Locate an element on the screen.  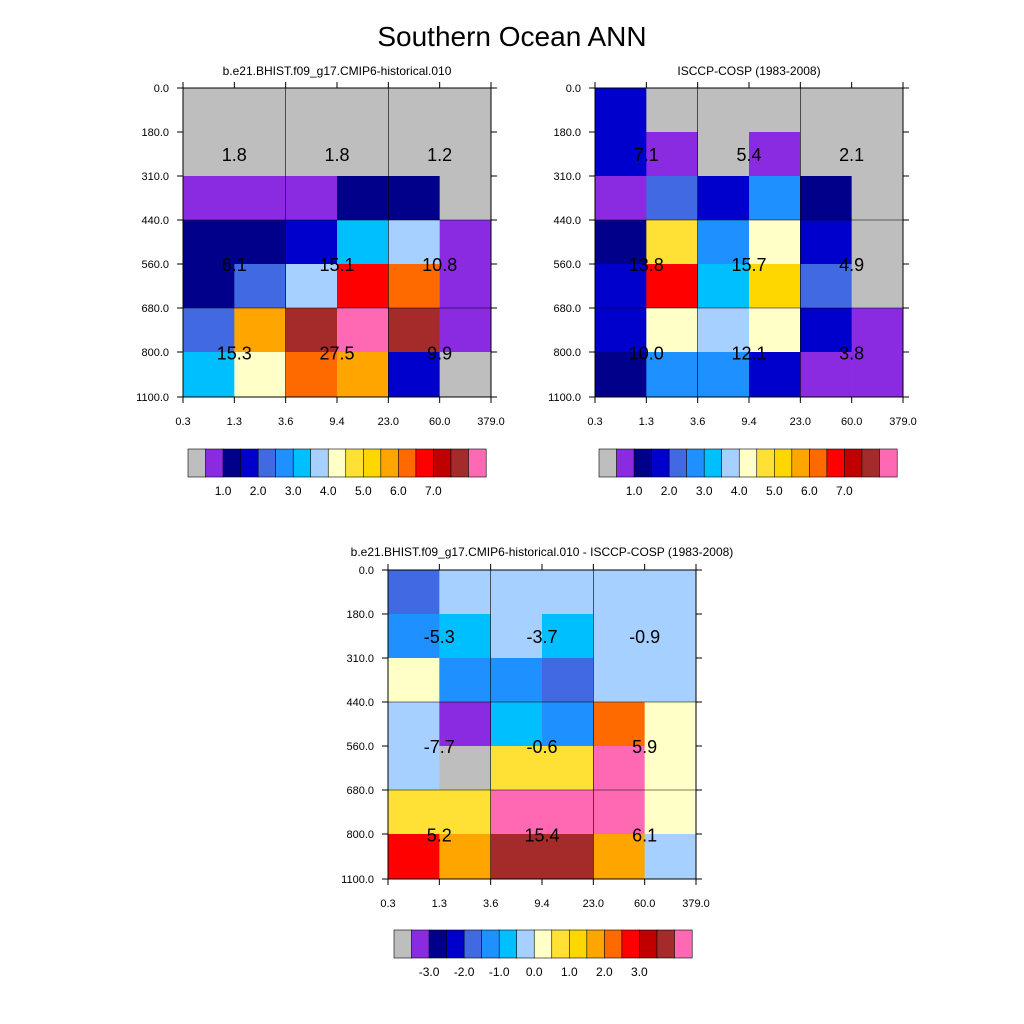
colorbar-label: 2.0 is located at coordinates (258, 491).